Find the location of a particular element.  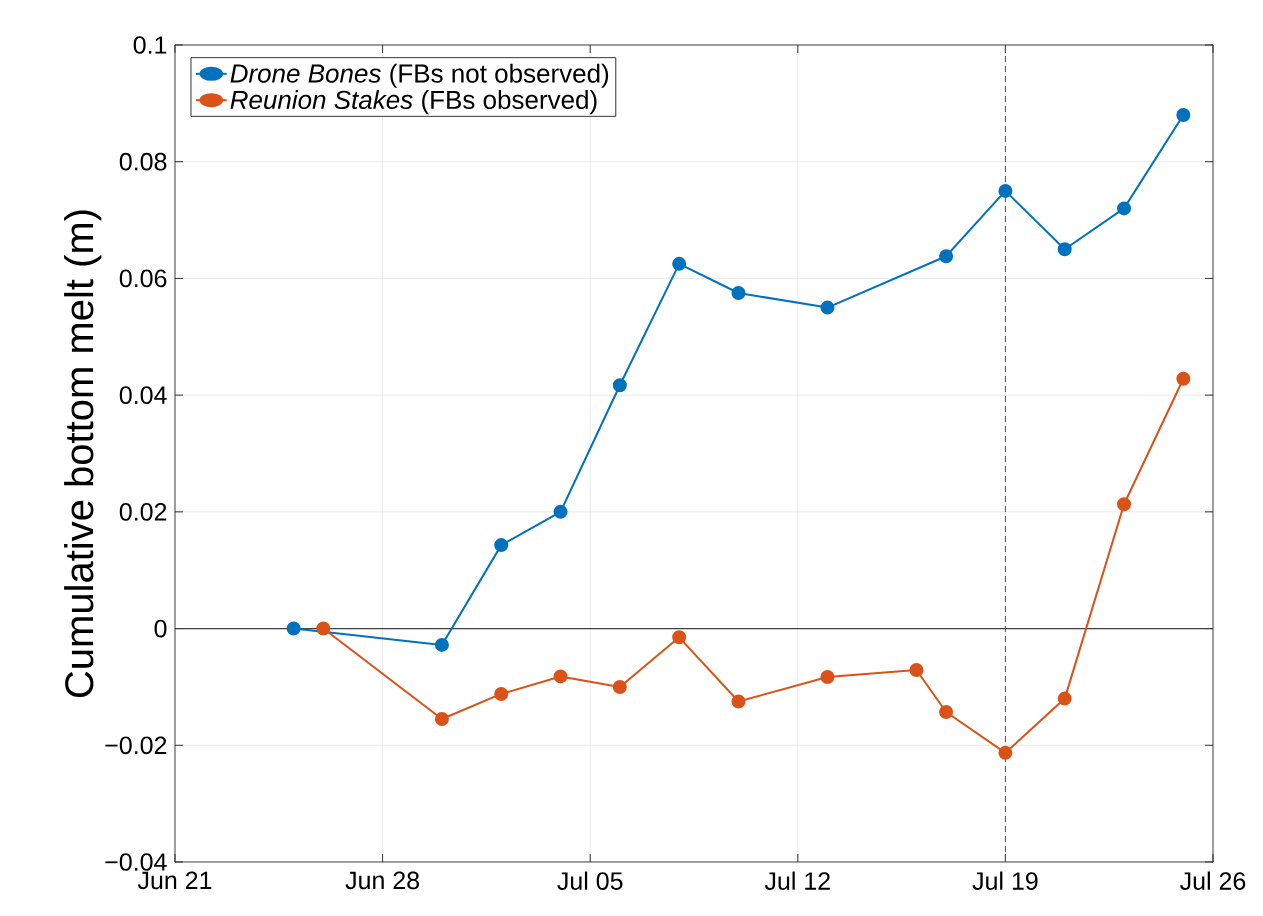

y-tick-label: 0.04 is located at coordinates (143, 395).